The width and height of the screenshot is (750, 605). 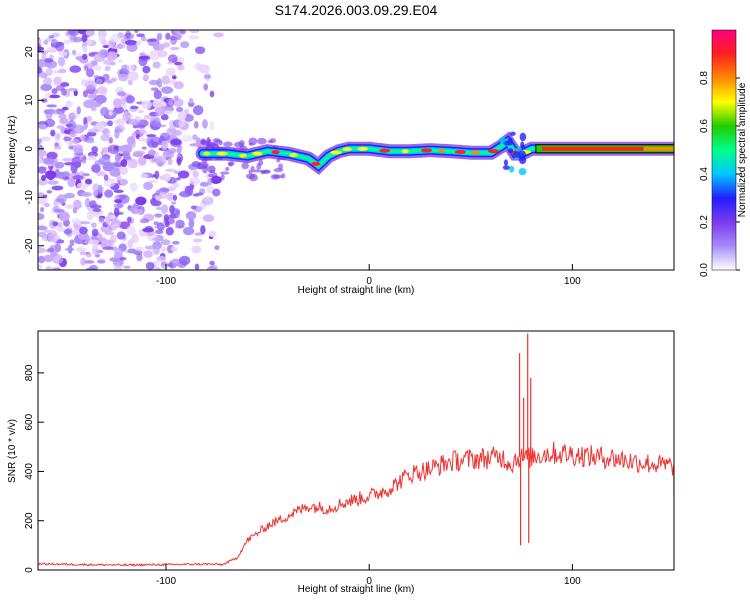 I want to click on colorbar-ticks: 0.0 0.2 0.4 0.6 0.8, so click(x=719, y=174).